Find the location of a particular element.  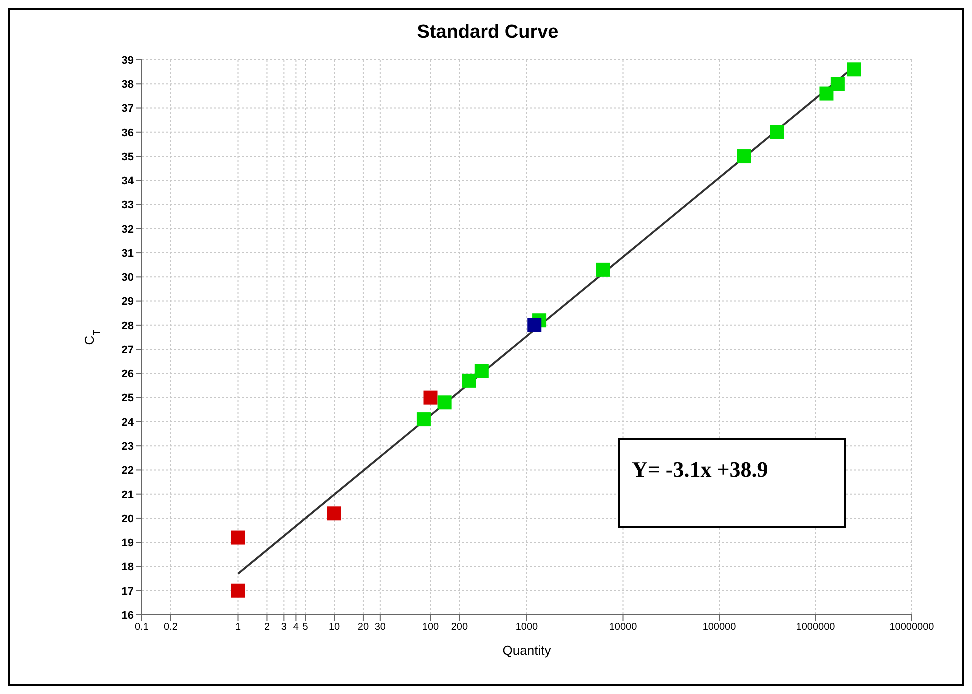

x-tick-label: 100 is located at coordinates (431, 628).